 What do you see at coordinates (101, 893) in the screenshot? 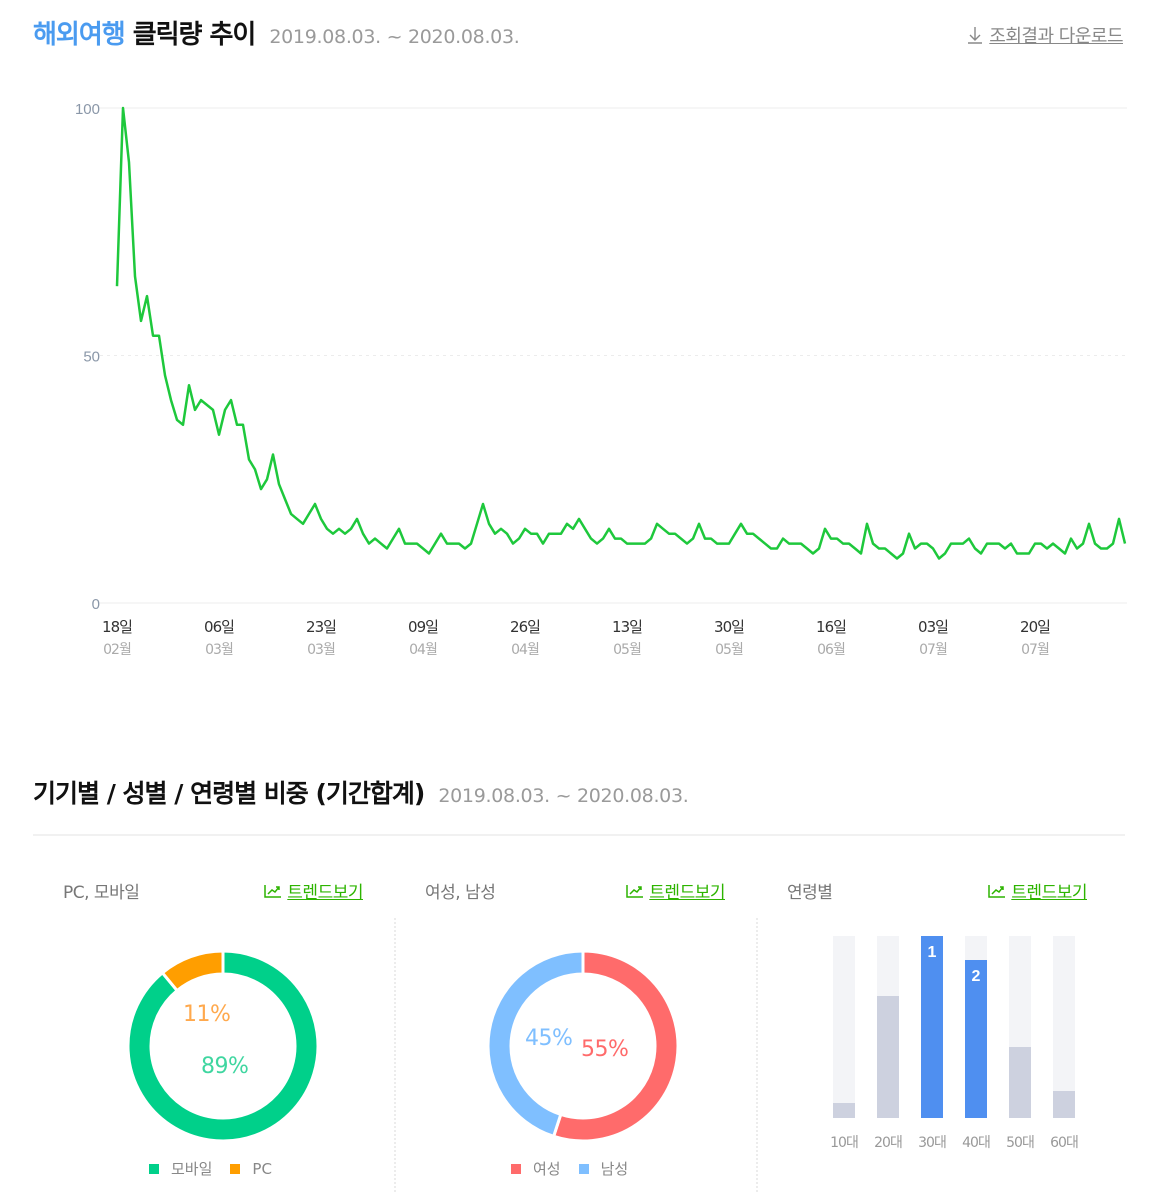
I see `device-panel-label: PC, 모바일` at bounding box center [101, 893].